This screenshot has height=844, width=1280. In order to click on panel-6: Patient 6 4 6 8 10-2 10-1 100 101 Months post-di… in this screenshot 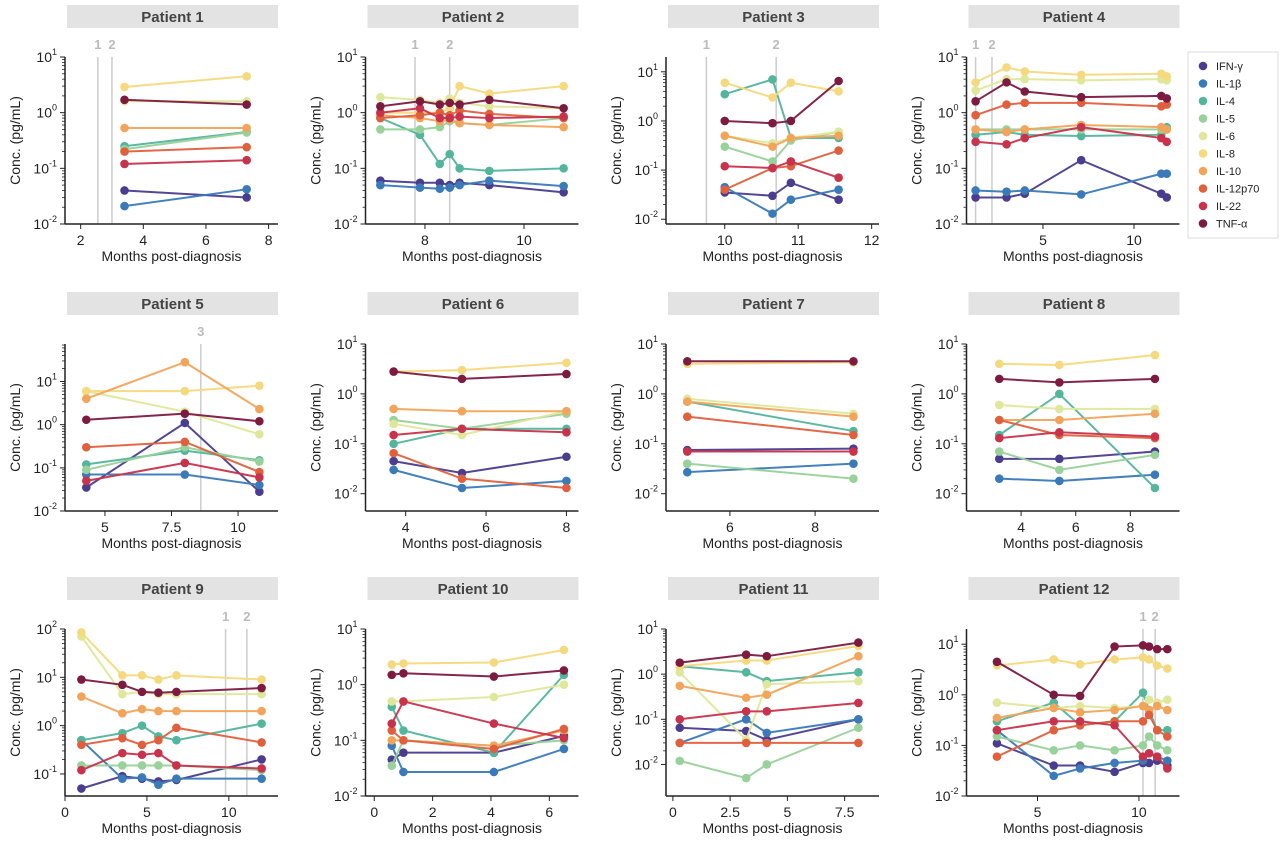, I will do `click(443, 421)`.